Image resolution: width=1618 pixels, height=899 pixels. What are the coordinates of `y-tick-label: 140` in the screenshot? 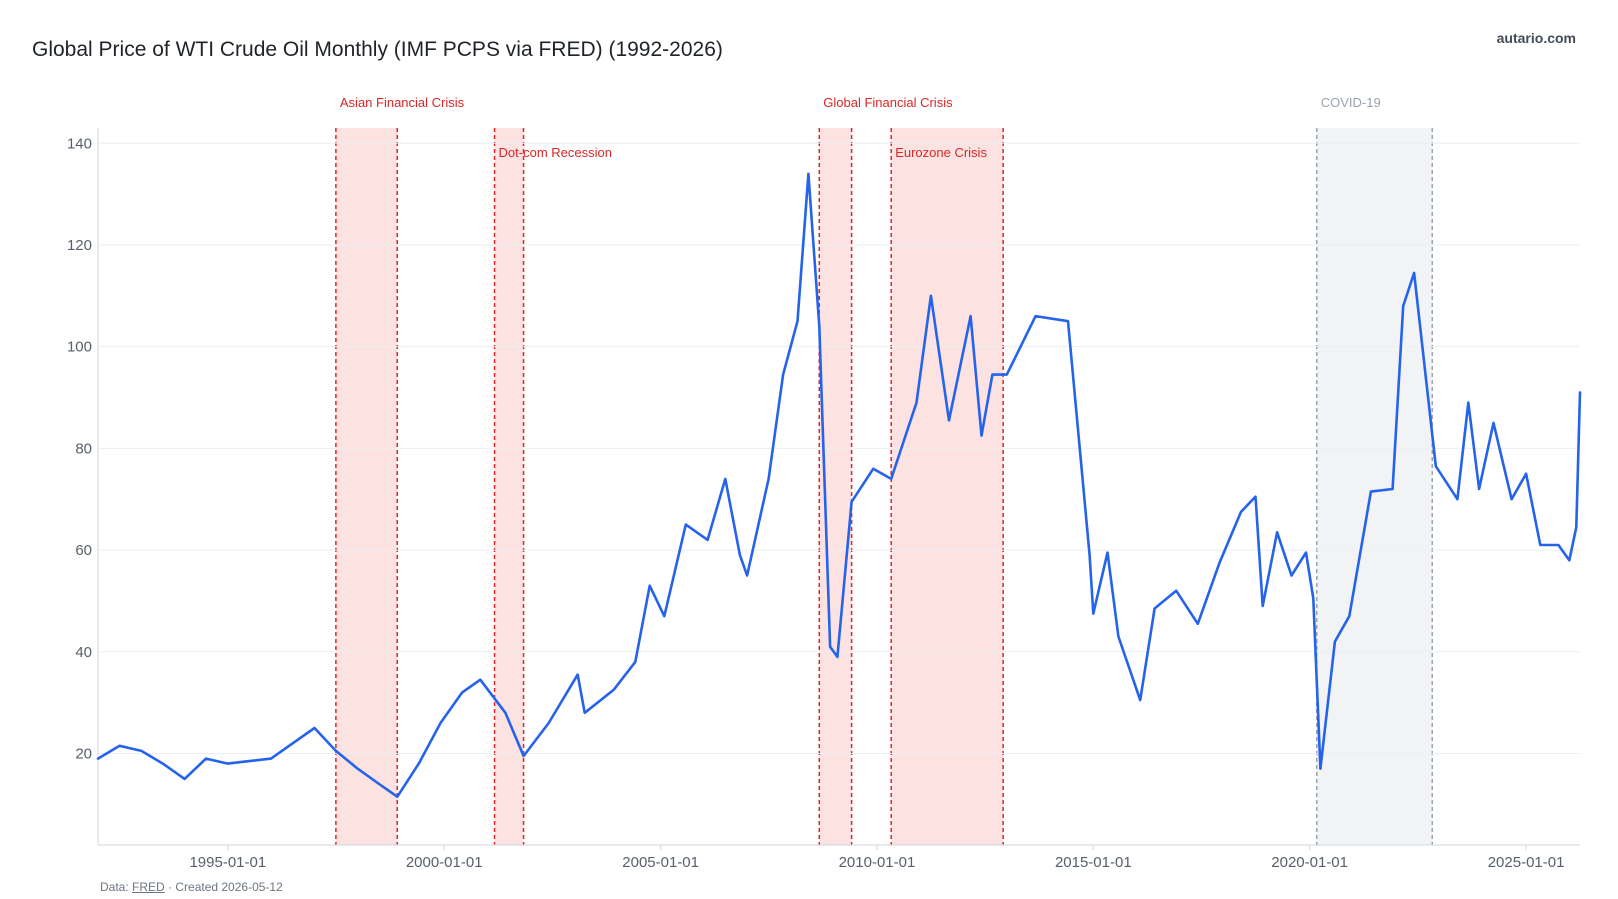 It's located at (79, 143).